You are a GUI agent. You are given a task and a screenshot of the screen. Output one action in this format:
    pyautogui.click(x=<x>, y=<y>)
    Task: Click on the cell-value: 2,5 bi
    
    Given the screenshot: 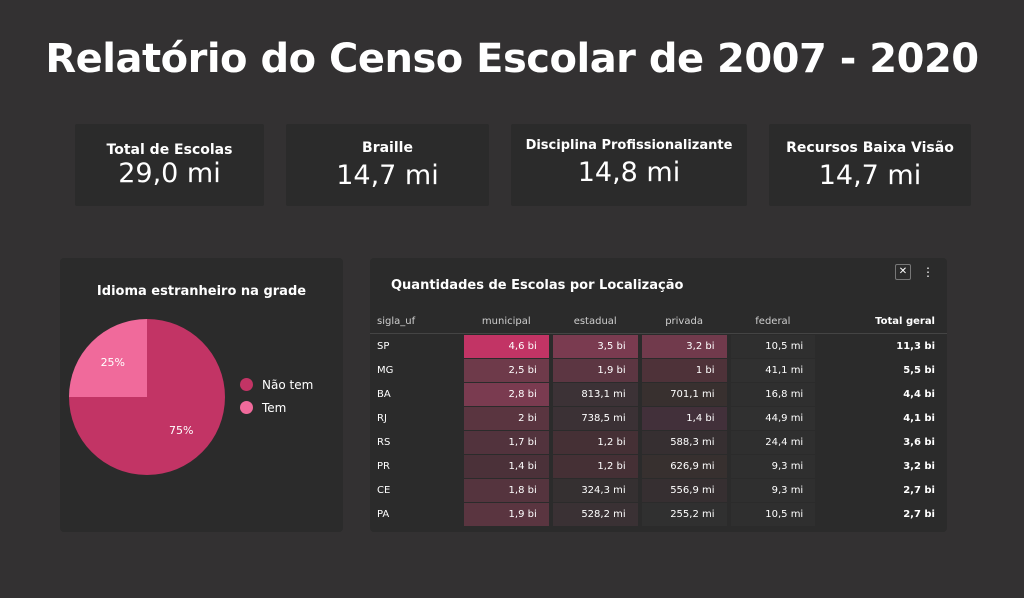 What is the action you would take?
    pyautogui.click(x=506, y=370)
    